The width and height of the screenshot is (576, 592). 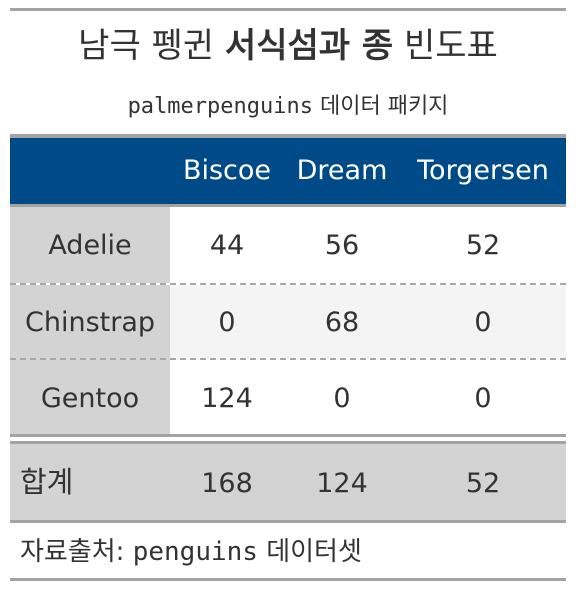 I want to click on title-suffix: 빈도표, so click(x=445, y=46).